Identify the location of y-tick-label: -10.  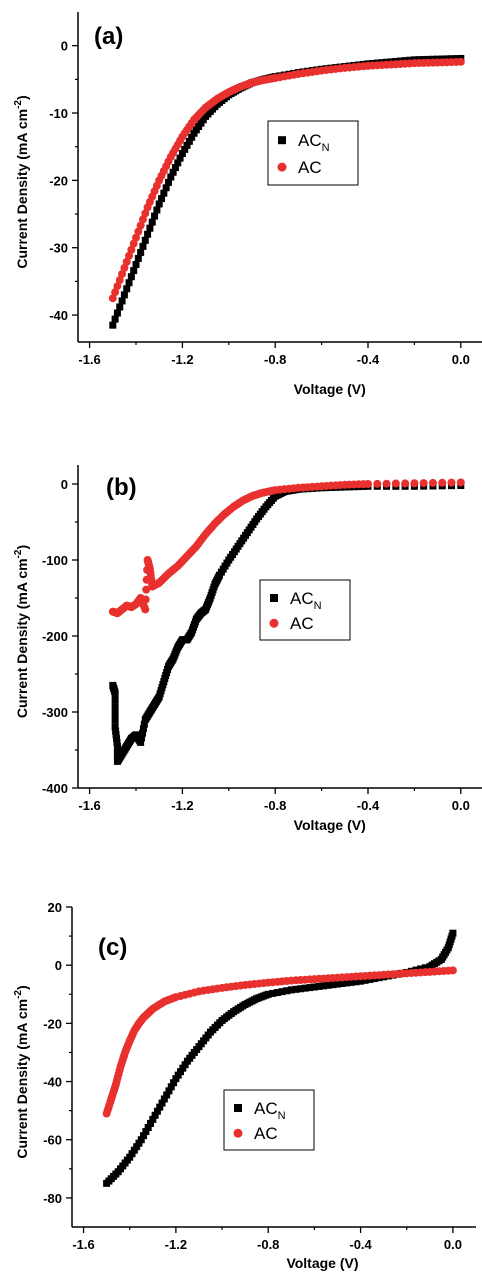
(58, 113).